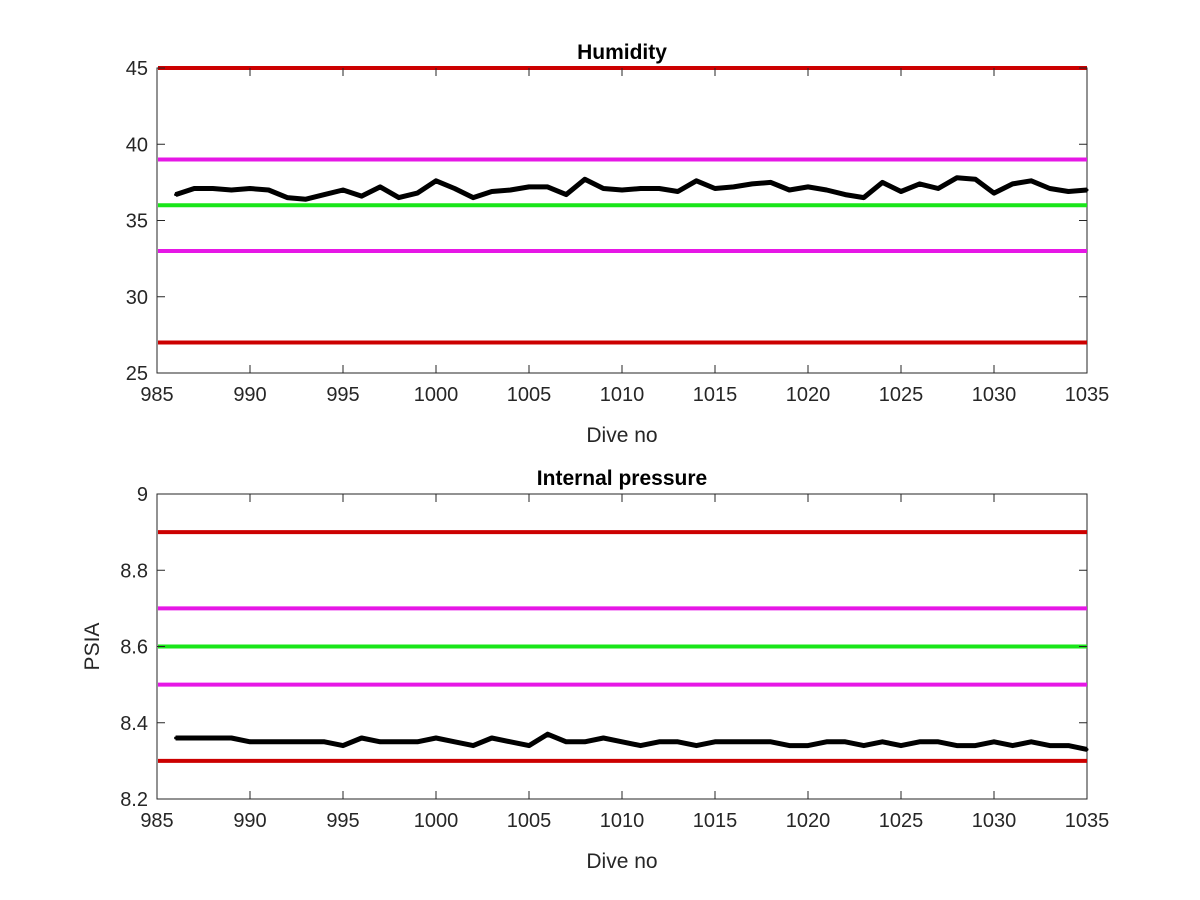 The height and width of the screenshot is (900, 1200). Describe the element at coordinates (137, 145) in the screenshot. I see `y-tick-label: 40` at that location.